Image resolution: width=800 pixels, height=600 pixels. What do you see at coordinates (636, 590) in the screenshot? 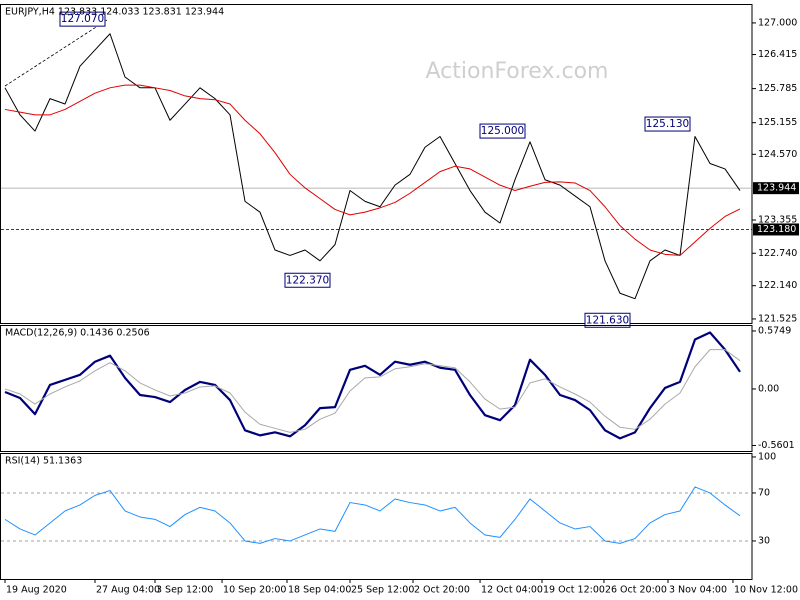
I see `x-tick-label: 26 Oct 20:00` at bounding box center [636, 590].